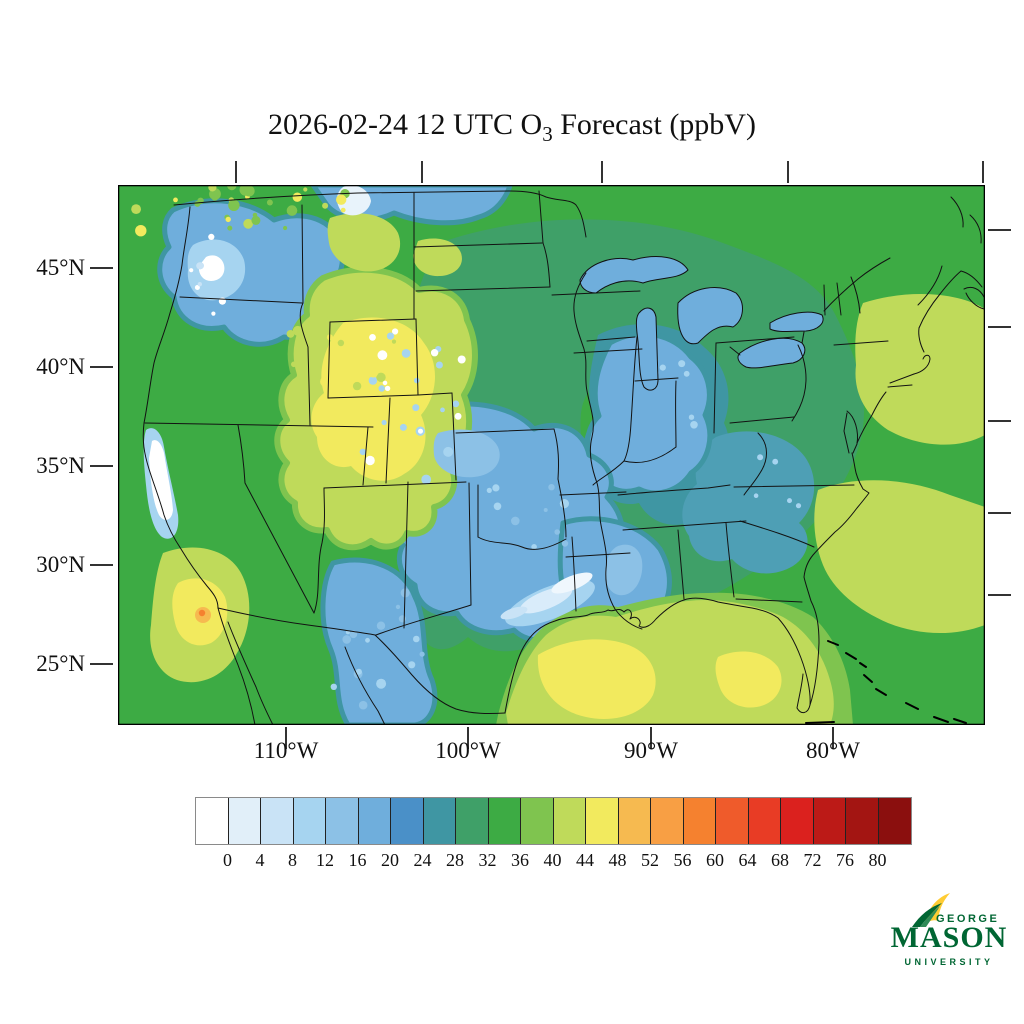 The width and height of the screenshot is (1024, 1024). Describe the element at coordinates (390, 860) in the screenshot. I see `colorbar-tick-label: 20` at that location.